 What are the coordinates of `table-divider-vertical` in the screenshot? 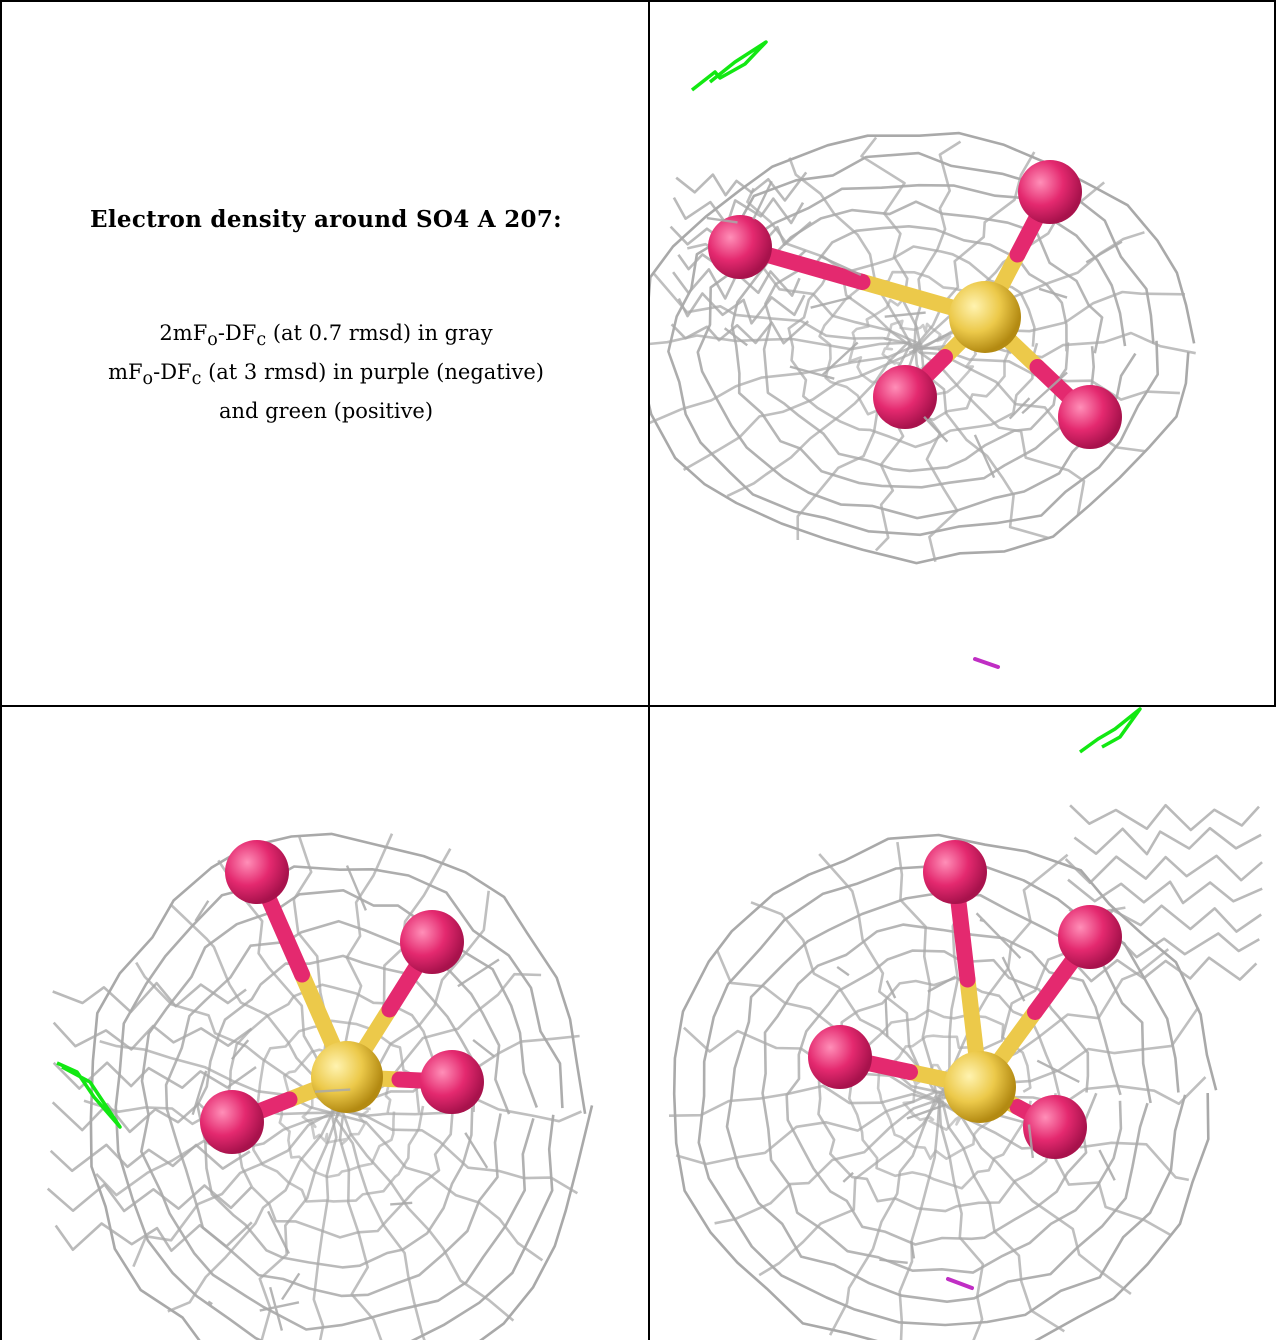 It's located at (649, 670).